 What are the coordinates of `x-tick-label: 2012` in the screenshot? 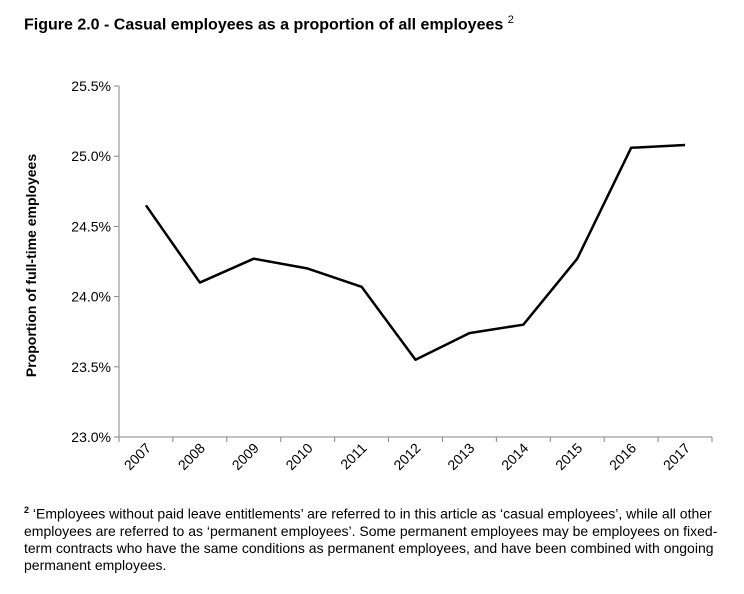 It's located at (406, 456).